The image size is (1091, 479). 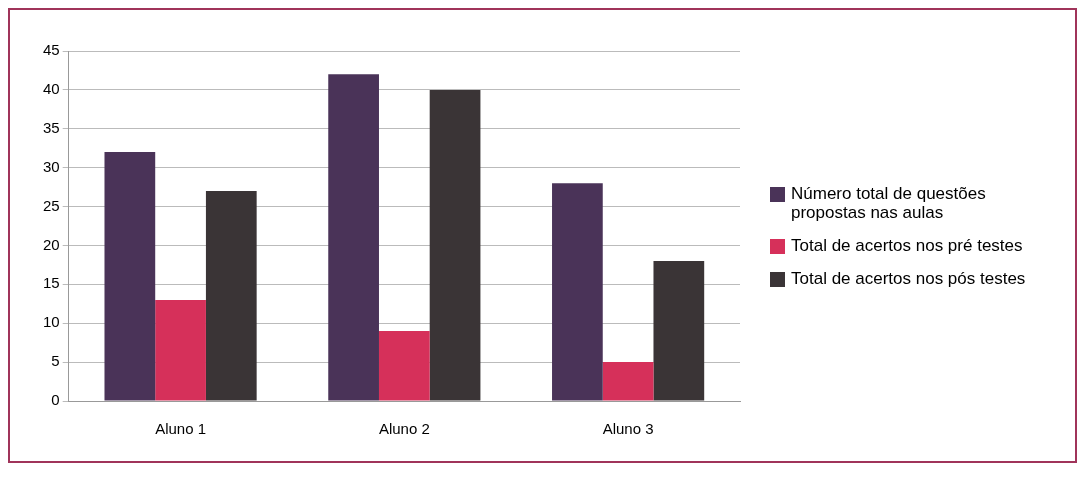 What do you see at coordinates (404, 428) in the screenshot?
I see `x-tick-label: Aluno 2` at bounding box center [404, 428].